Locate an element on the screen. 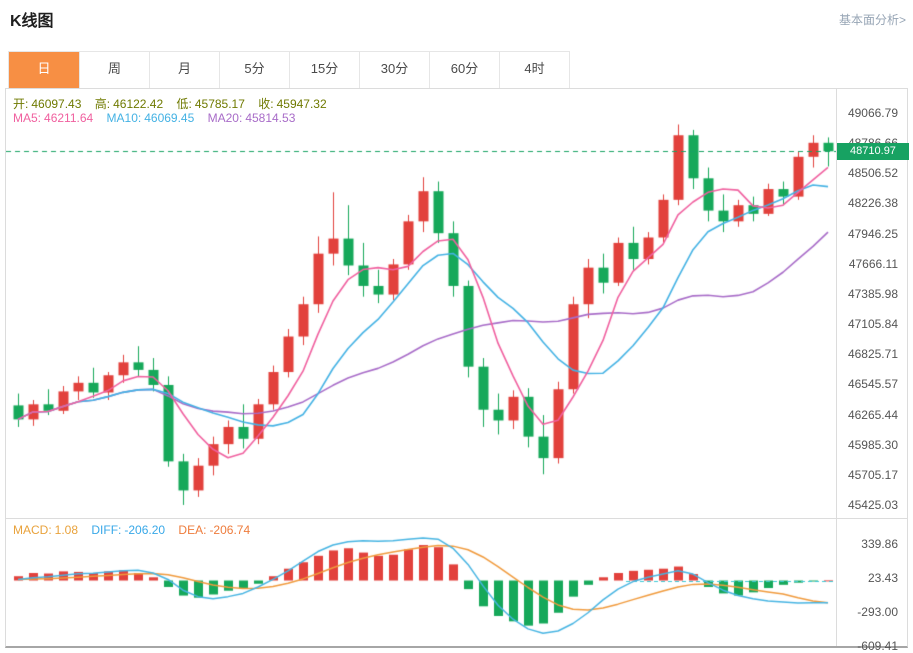 Image resolution: width=913 pixels, height=653 pixels. macd-value: 1.08 is located at coordinates (66, 530).